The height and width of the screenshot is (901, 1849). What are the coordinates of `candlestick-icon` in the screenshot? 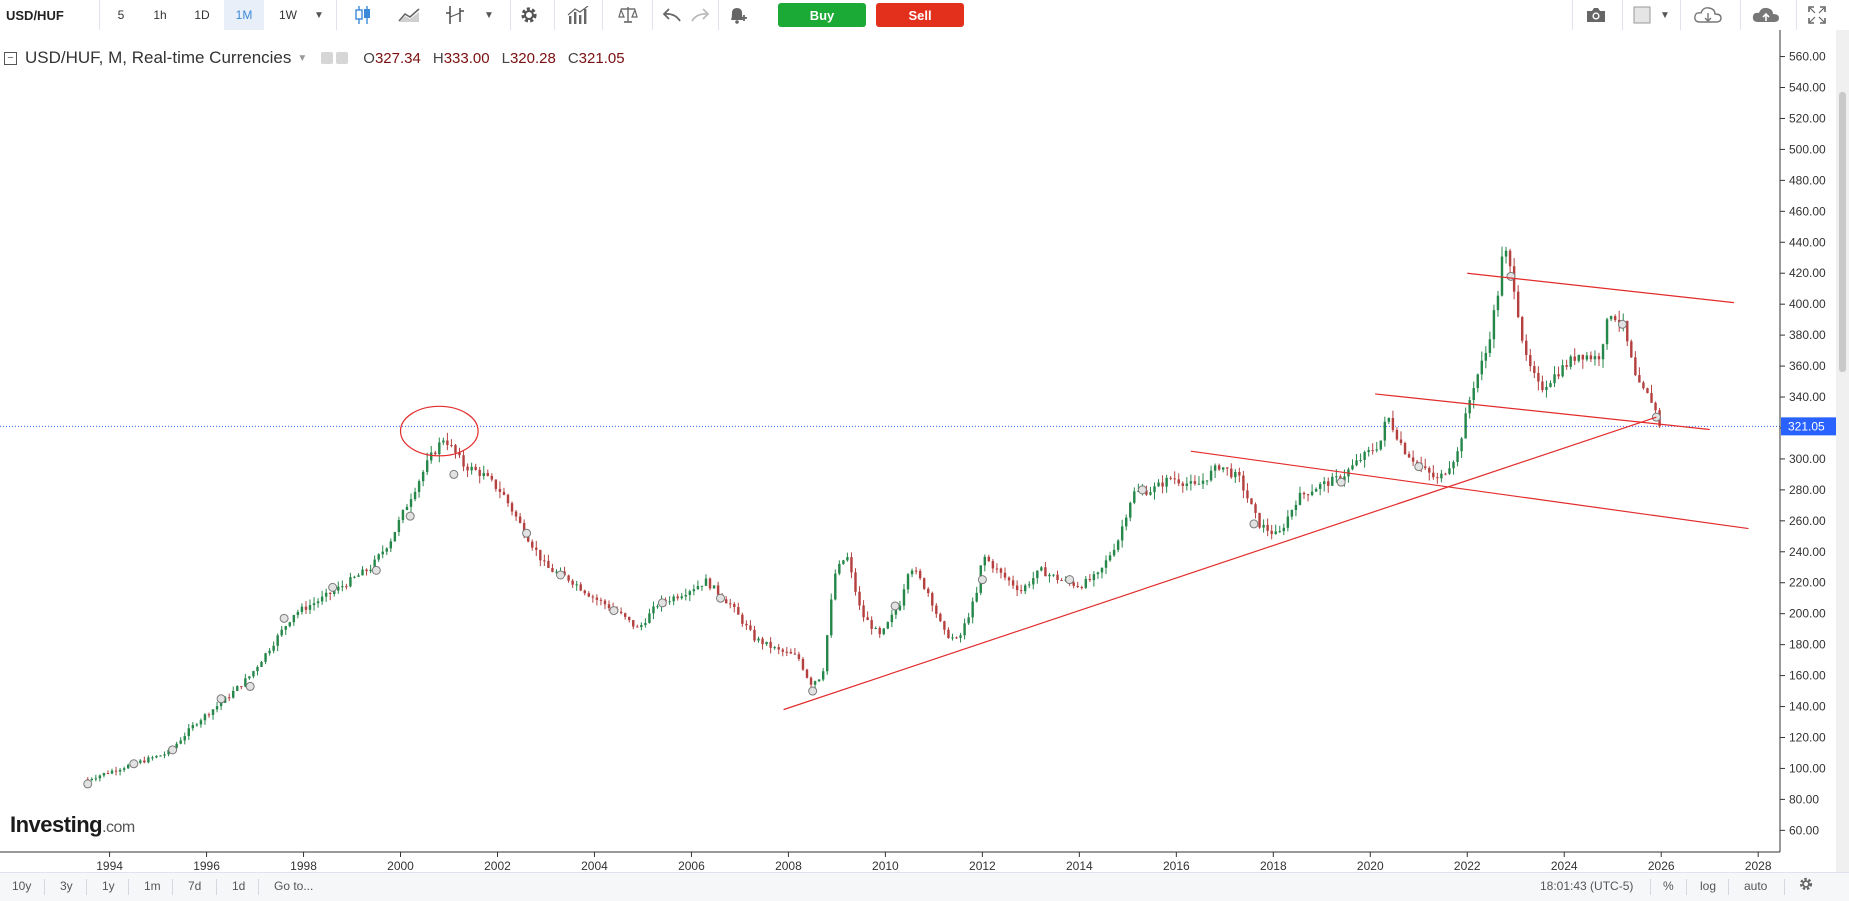 It's located at (363, 15).